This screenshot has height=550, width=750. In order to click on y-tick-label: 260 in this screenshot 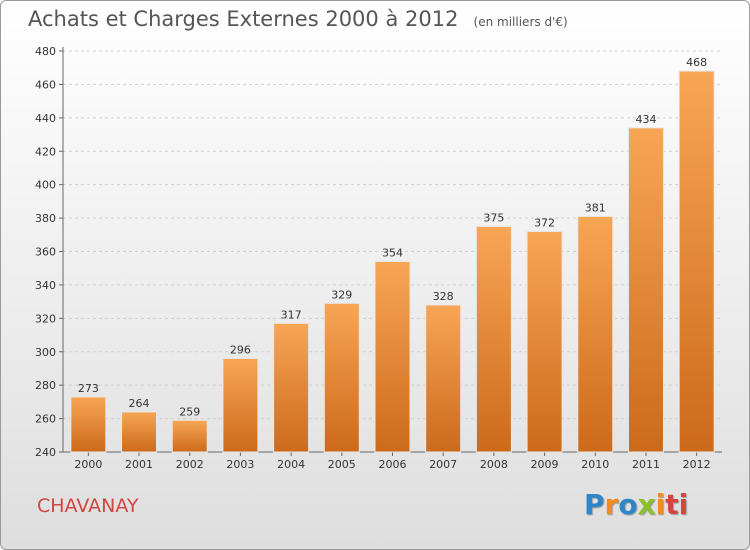, I will do `click(45, 419)`.